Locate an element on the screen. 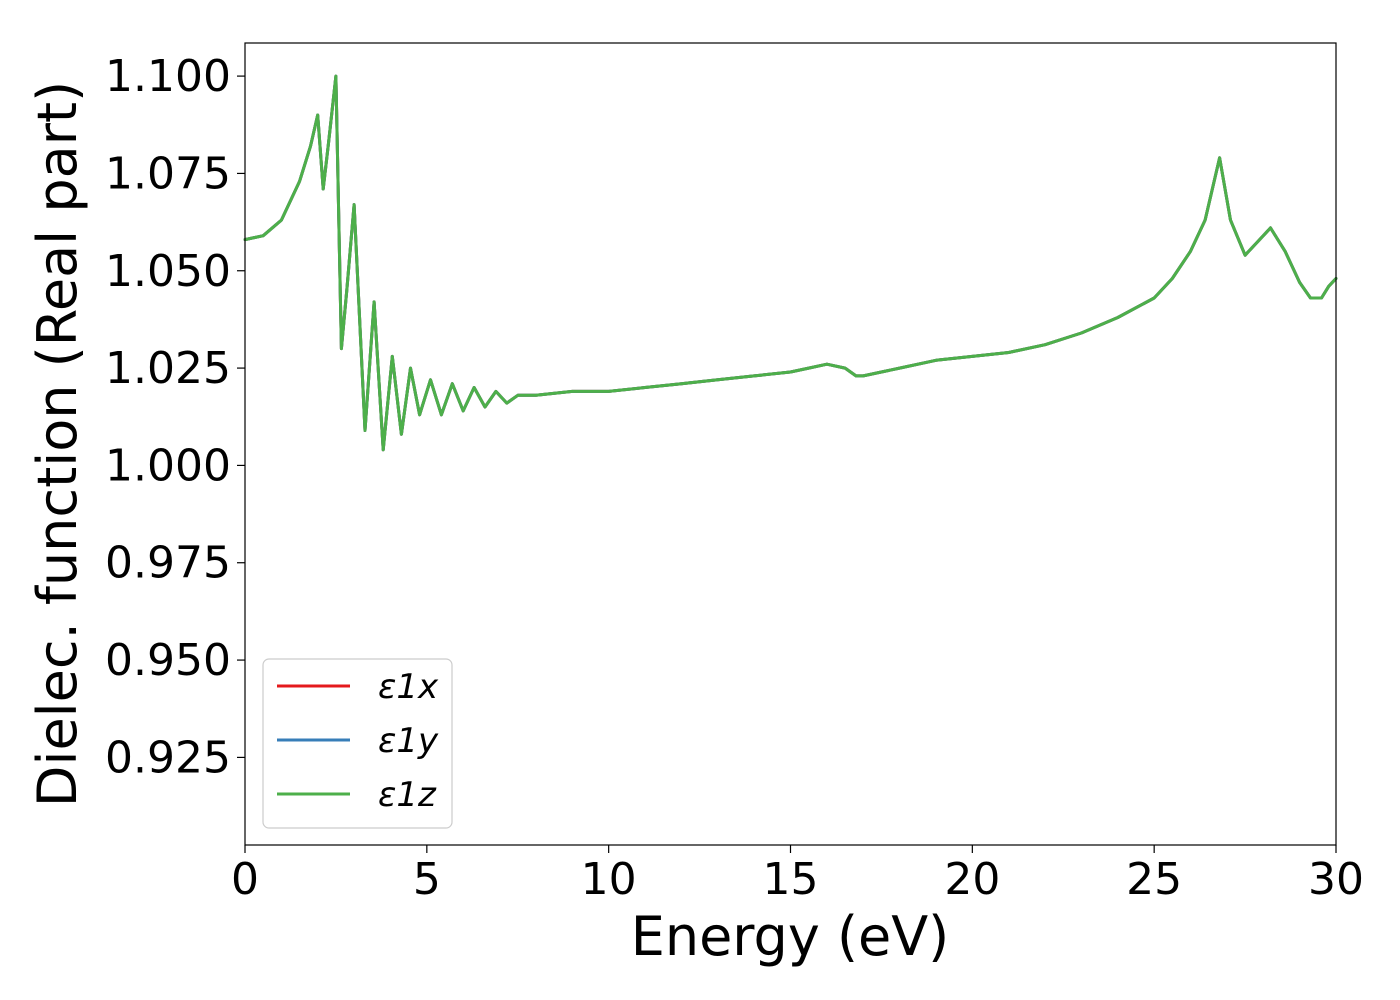  y-tick-label: 1.075 is located at coordinates (168, 173).